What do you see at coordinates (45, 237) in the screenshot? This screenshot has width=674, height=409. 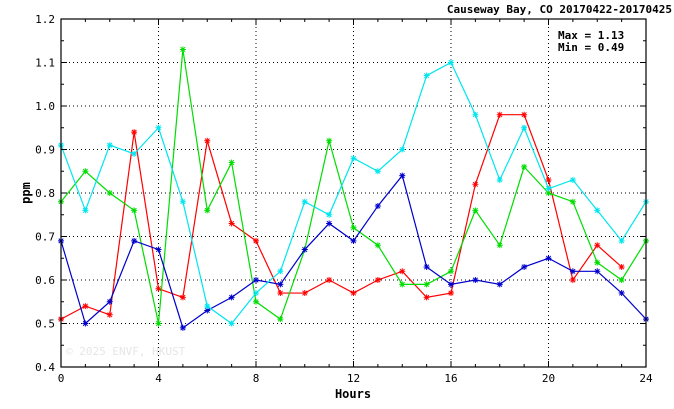 I see `y-tick-label: 0.7` at bounding box center [45, 237].